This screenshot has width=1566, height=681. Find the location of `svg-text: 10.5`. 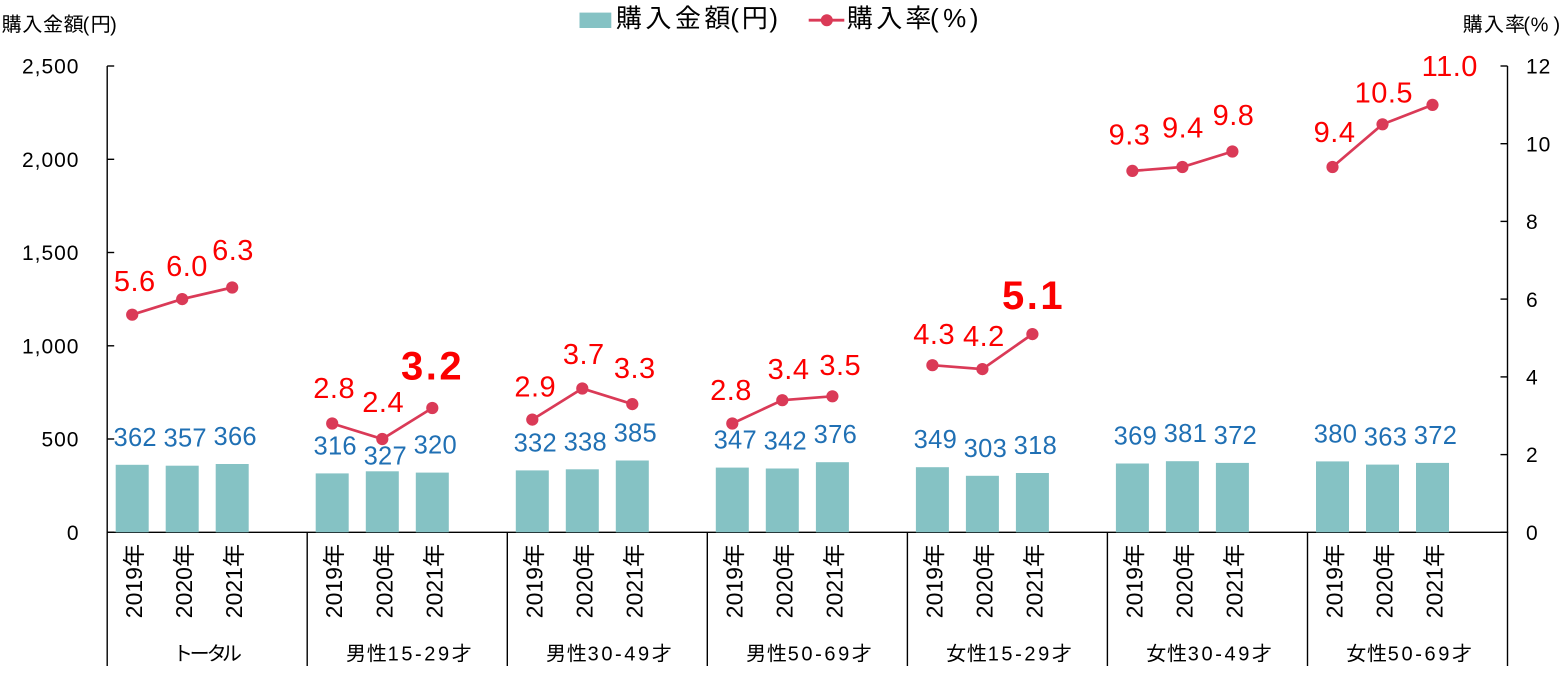

svg-text: 10.5 is located at coordinates (1384, 94).